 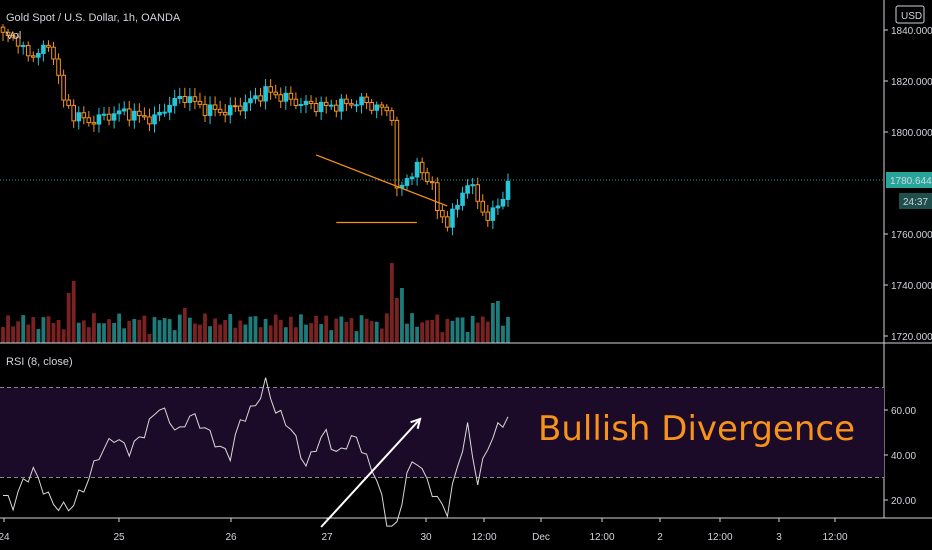 What do you see at coordinates (483, 537) in the screenshot?
I see `time-tick-label: 12:00` at bounding box center [483, 537].